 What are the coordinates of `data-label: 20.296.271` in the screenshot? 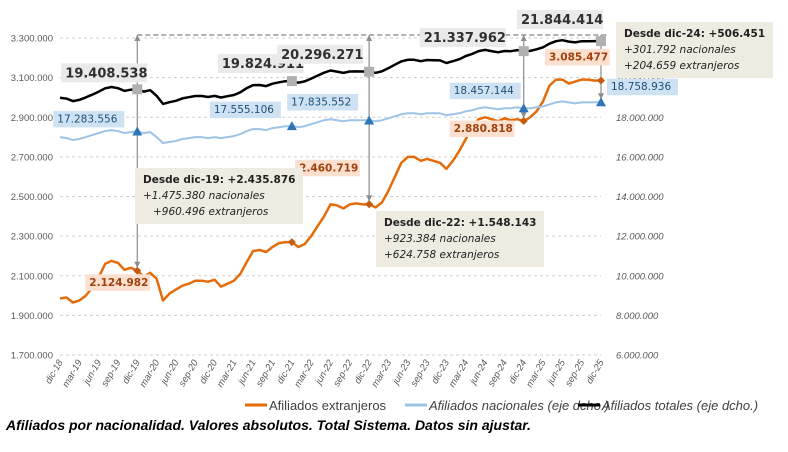 It's located at (322, 55).